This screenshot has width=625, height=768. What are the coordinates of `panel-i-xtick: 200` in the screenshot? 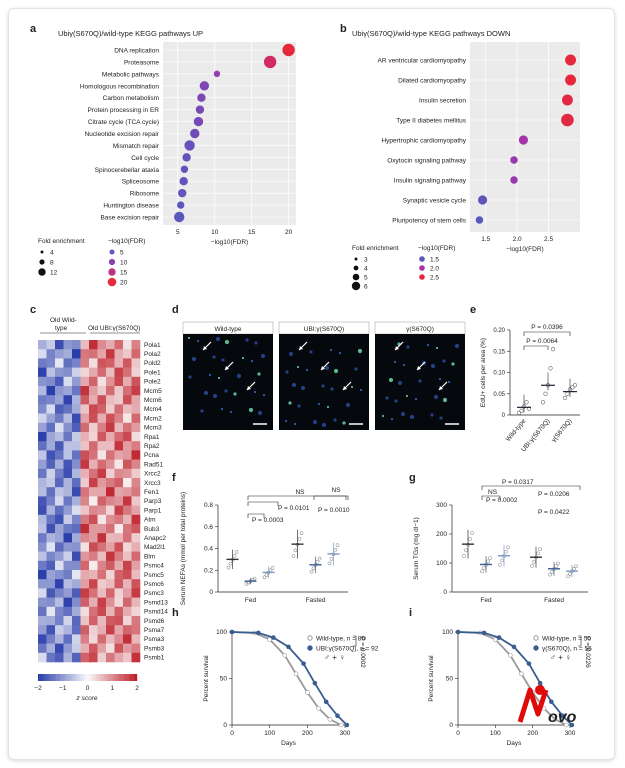 It's located at (532, 733).